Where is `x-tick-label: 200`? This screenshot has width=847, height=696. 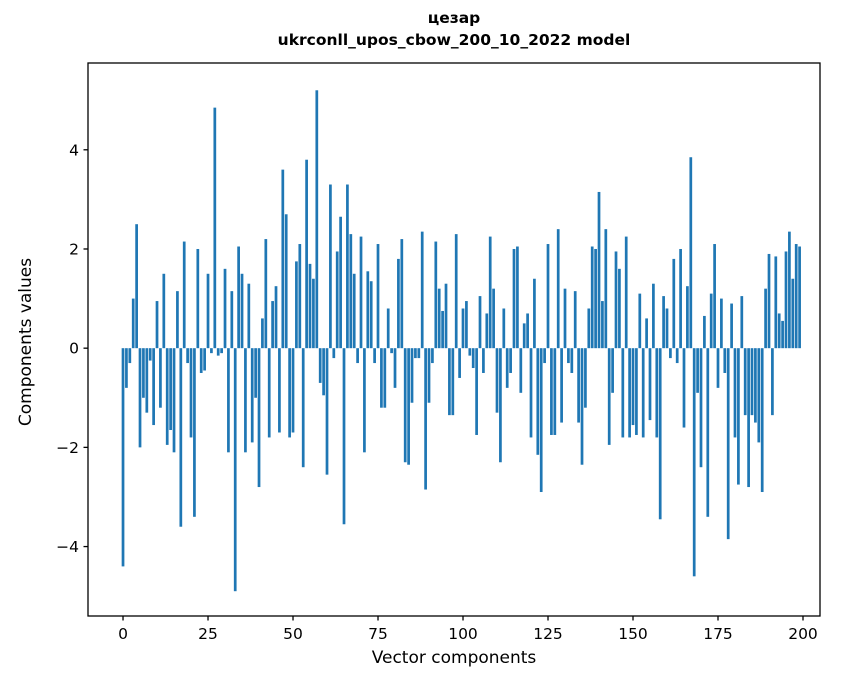
x-tick-label: 200 is located at coordinates (803, 634).